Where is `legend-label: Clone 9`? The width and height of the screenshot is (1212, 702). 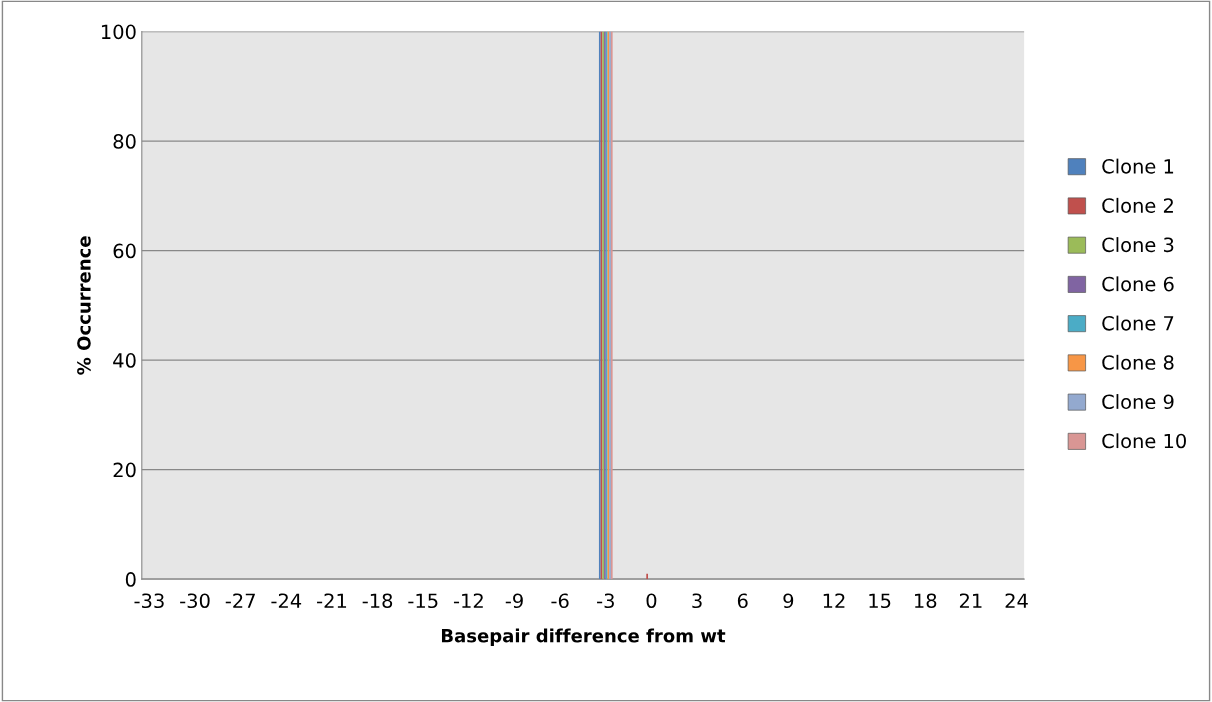
legend-label: Clone 9 is located at coordinates (1138, 402).